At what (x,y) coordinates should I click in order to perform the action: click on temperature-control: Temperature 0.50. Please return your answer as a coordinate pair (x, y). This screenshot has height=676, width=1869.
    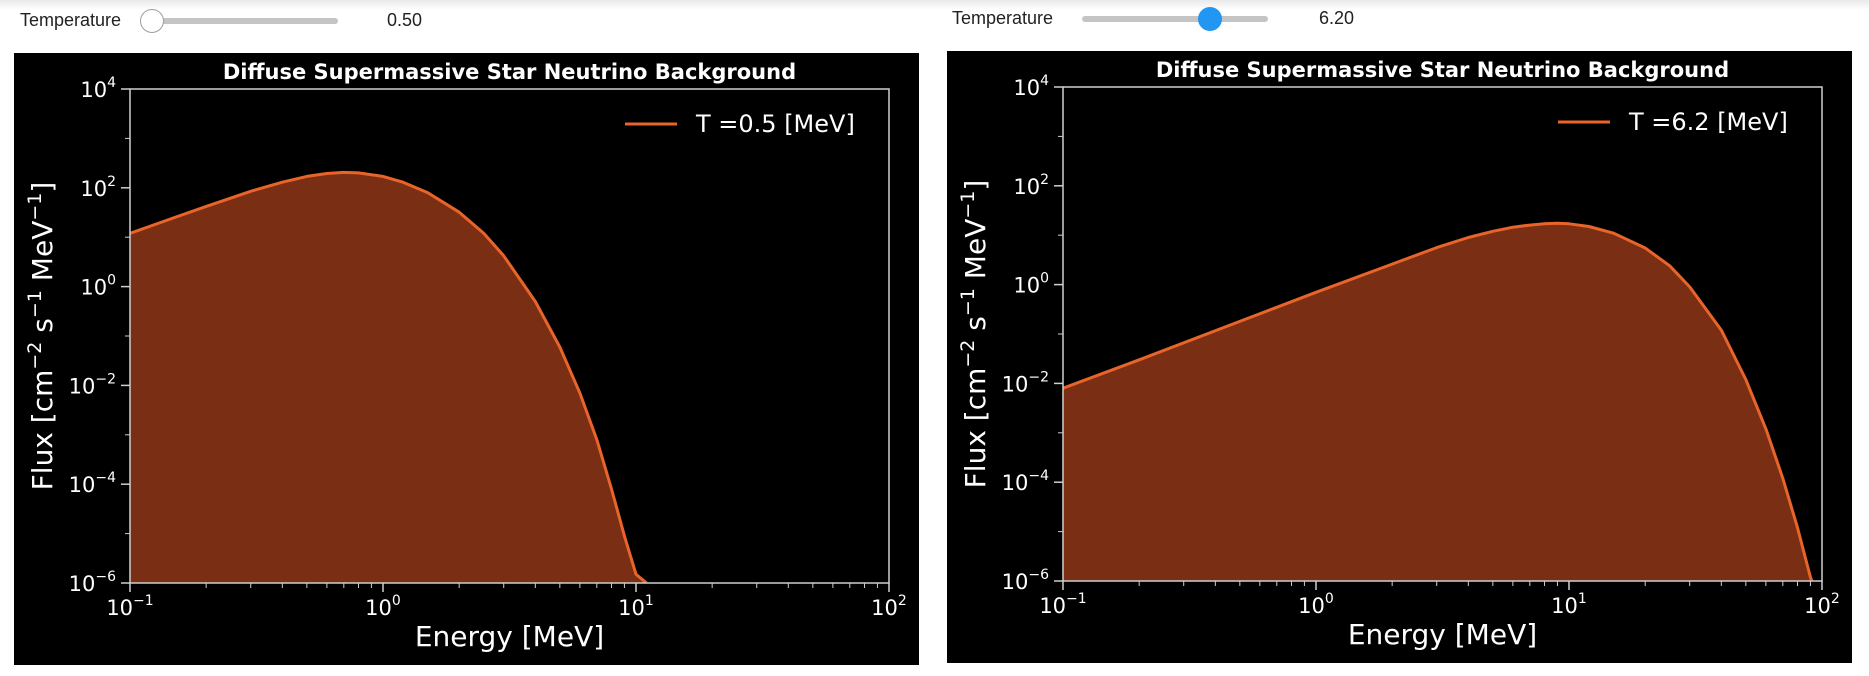
    Looking at the image, I should click on (467, 20).